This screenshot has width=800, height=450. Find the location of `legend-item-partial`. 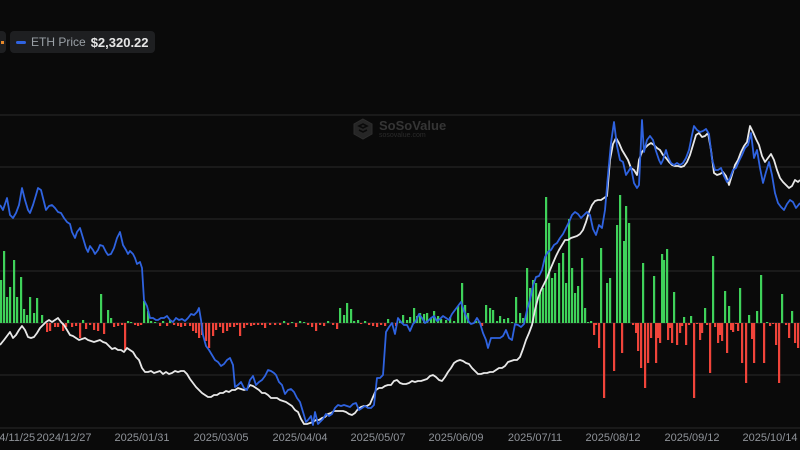

legend-item-partial is located at coordinates (3, 42).